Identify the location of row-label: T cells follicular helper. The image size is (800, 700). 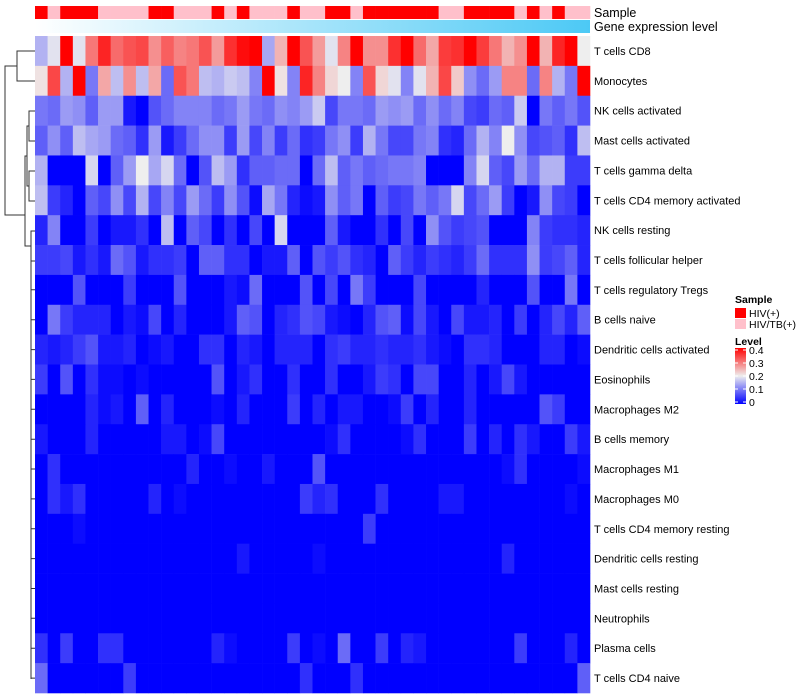
(648, 261).